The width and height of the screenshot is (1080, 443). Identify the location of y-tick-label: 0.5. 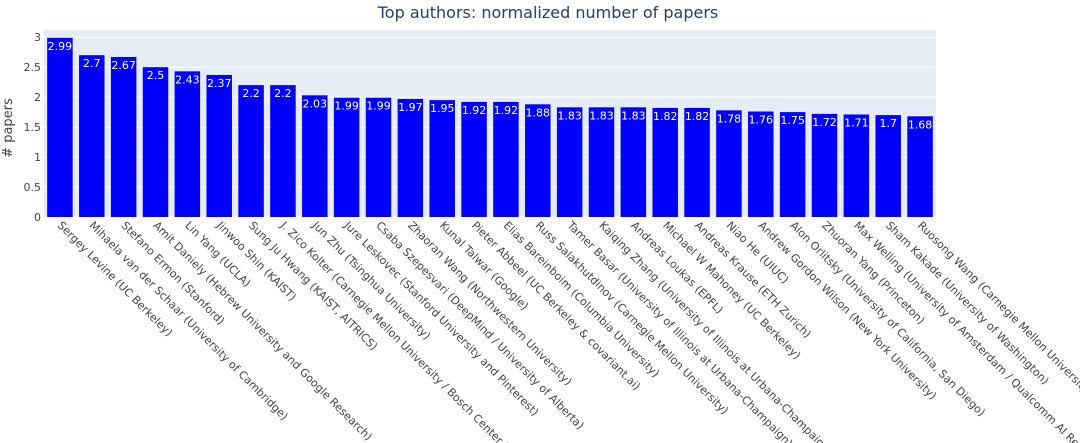
(33, 187).